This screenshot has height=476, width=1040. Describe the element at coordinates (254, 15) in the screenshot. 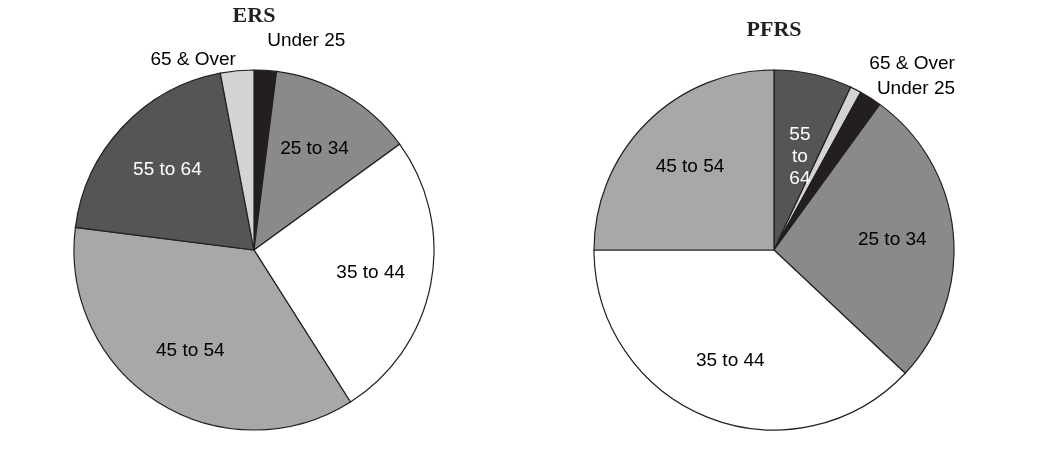

I see `chart-title: ERS` at that location.